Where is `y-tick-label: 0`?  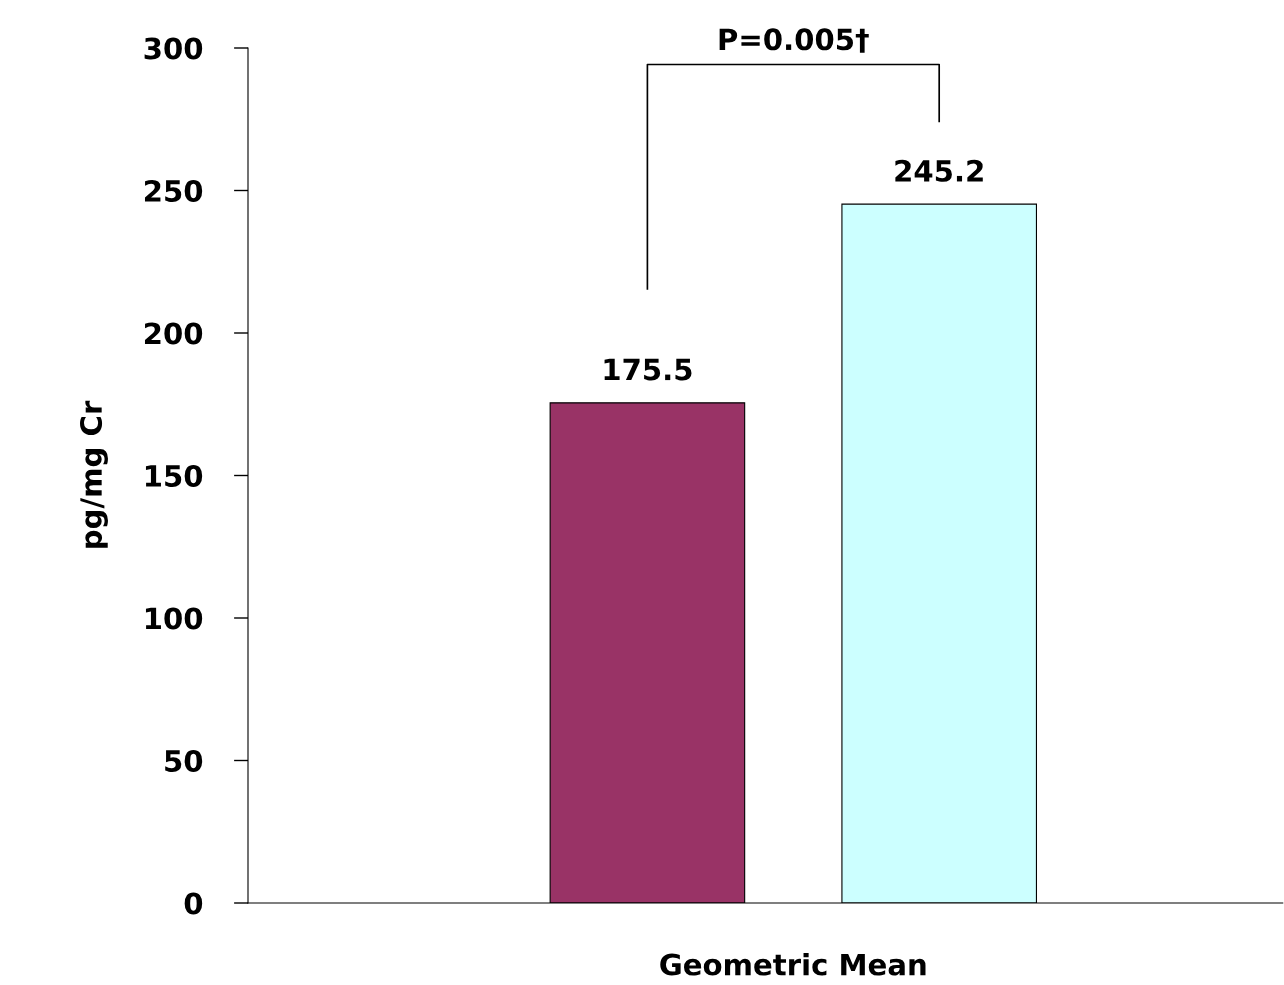 y-tick-label: 0 is located at coordinates (193, 903).